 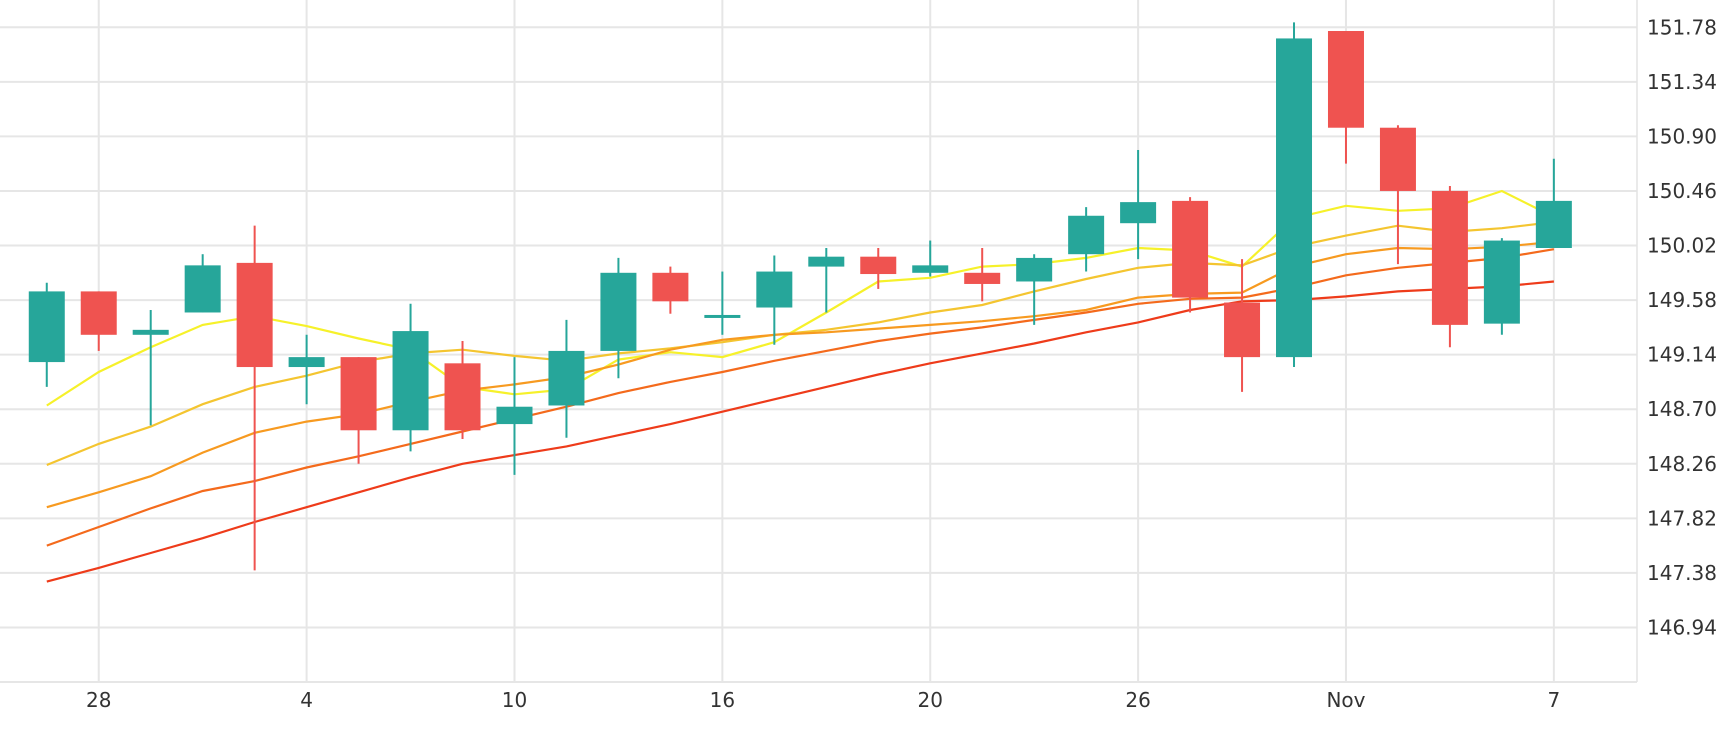 What do you see at coordinates (1682, 355) in the screenshot?
I see `y-tick-label: 149.14` at bounding box center [1682, 355].